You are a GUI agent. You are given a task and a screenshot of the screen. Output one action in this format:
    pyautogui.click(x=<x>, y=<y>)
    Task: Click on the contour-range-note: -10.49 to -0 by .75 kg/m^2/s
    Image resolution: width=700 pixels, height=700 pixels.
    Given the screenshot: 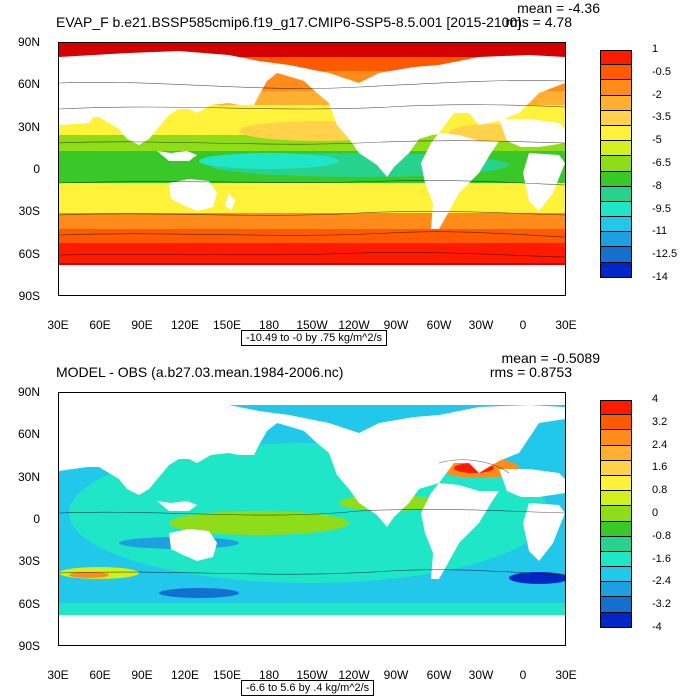 What is the action you would take?
    pyautogui.click(x=314, y=338)
    